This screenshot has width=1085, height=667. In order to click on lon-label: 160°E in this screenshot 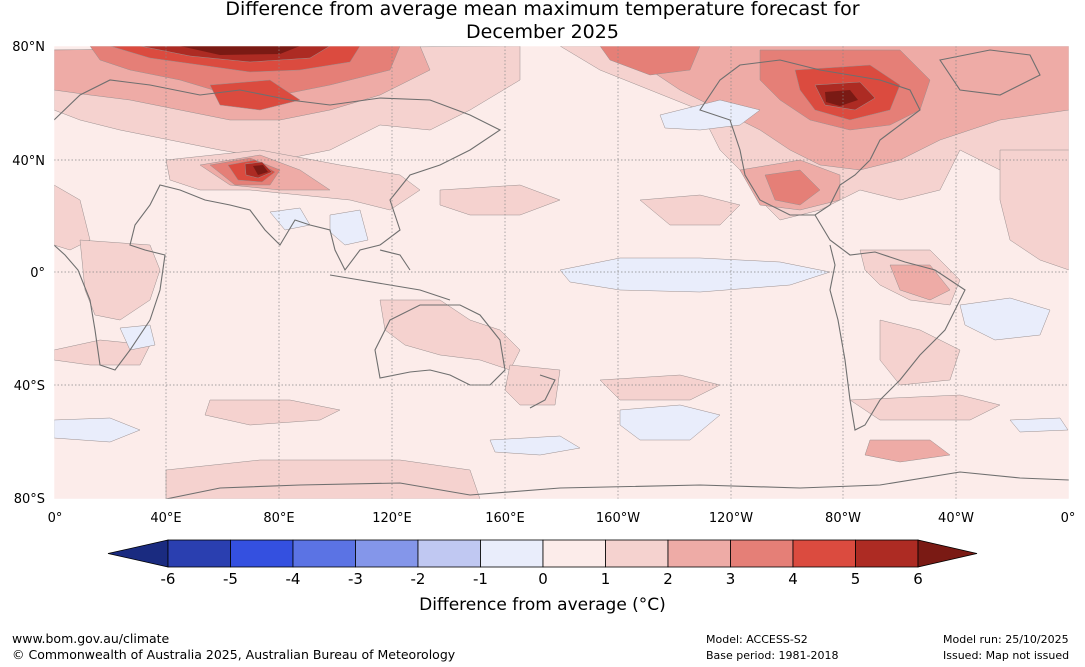, I will do `click(505, 518)`.